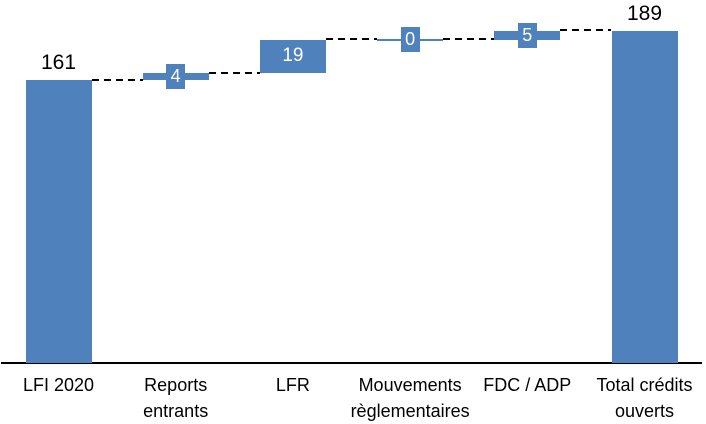  Describe the element at coordinates (527, 385) in the screenshot. I see `category-label-fdc-adp: FDC / ADP` at that location.